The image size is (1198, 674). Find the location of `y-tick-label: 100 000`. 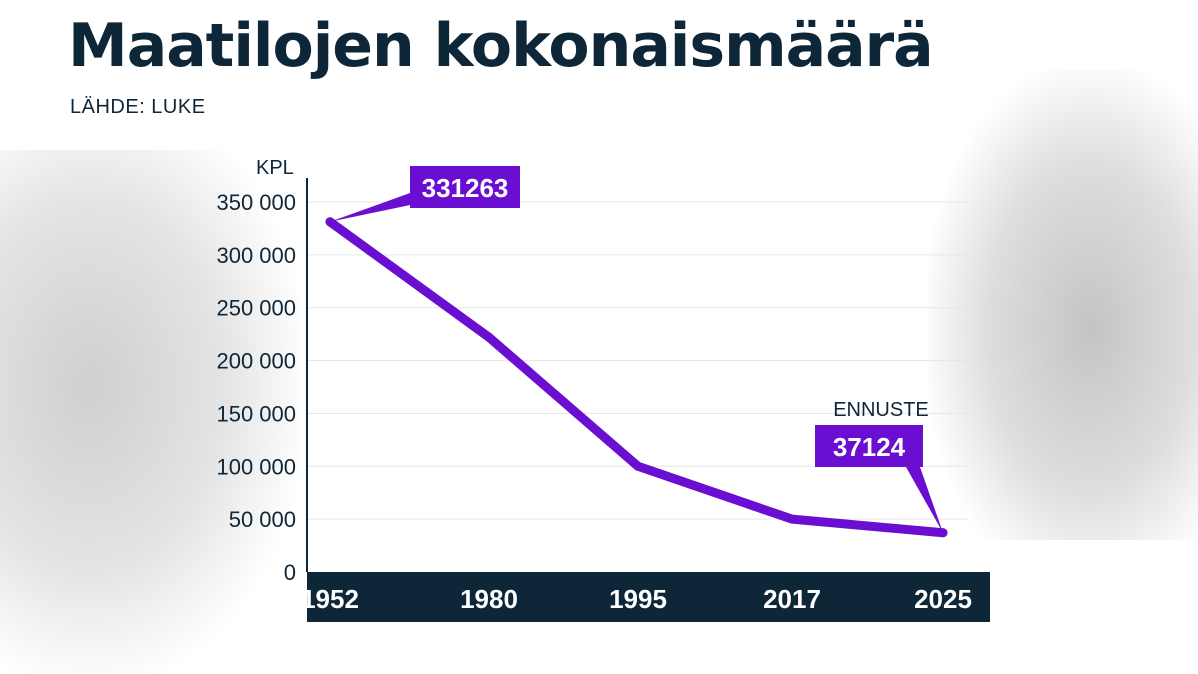

y-tick-label: 100 000 is located at coordinates (256, 466).